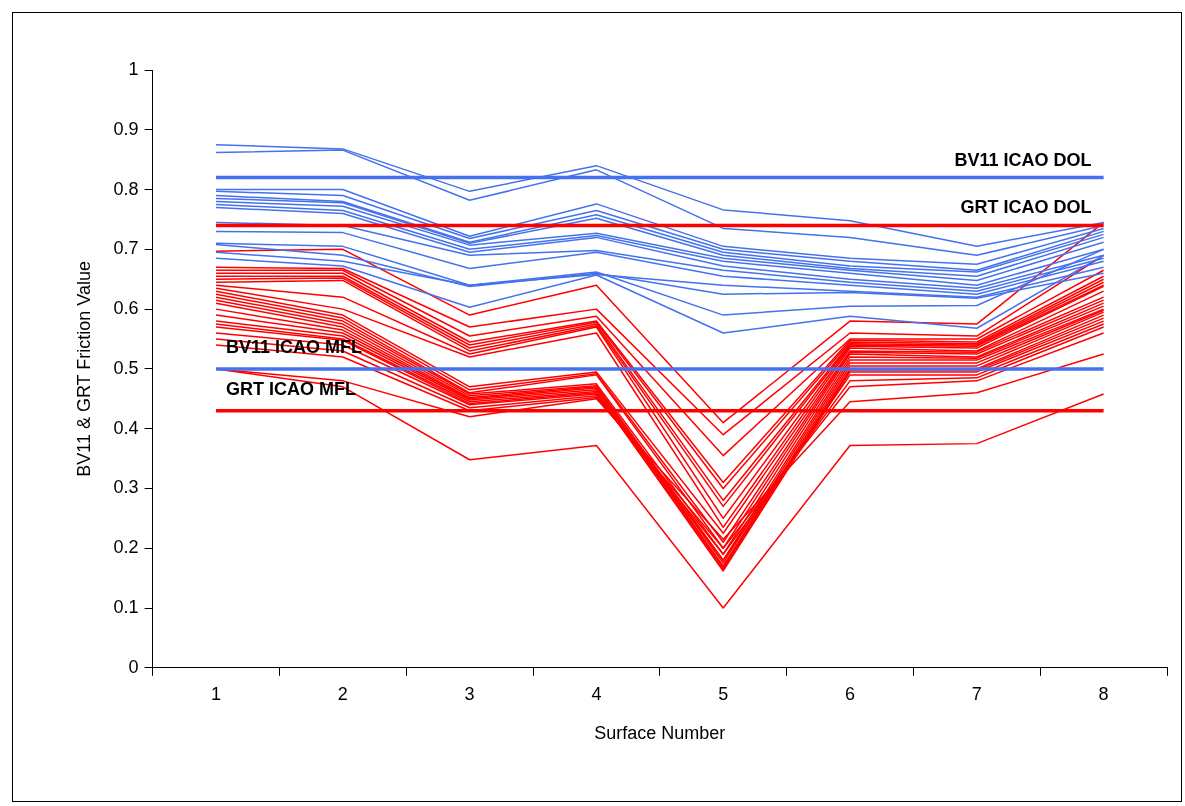 The width and height of the screenshot is (1185, 806). What do you see at coordinates (126, 308) in the screenshot?
I see `y-tick-label: 0.6` at bounding box center [126, 308].